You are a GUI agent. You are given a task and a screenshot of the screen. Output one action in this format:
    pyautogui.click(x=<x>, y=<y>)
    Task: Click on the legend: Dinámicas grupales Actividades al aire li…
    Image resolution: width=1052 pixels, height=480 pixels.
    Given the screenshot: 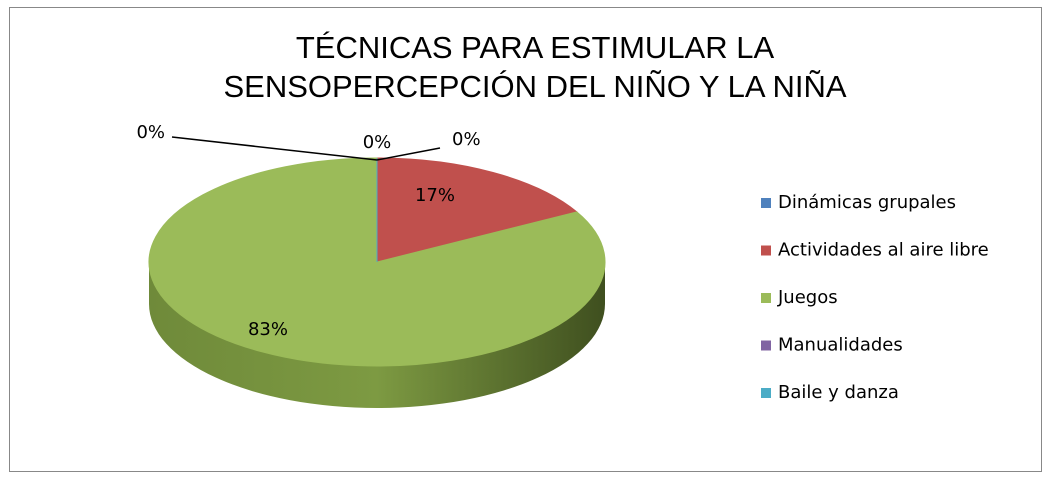 What is the action you would take?
    pyautogui.click(x=875, y=297)
    